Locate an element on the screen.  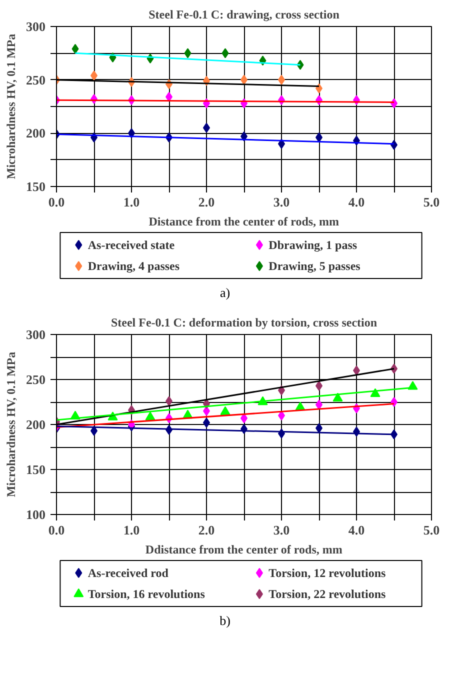
legend-label: Drawing, 4 passes is located at coordinates (134, 266).